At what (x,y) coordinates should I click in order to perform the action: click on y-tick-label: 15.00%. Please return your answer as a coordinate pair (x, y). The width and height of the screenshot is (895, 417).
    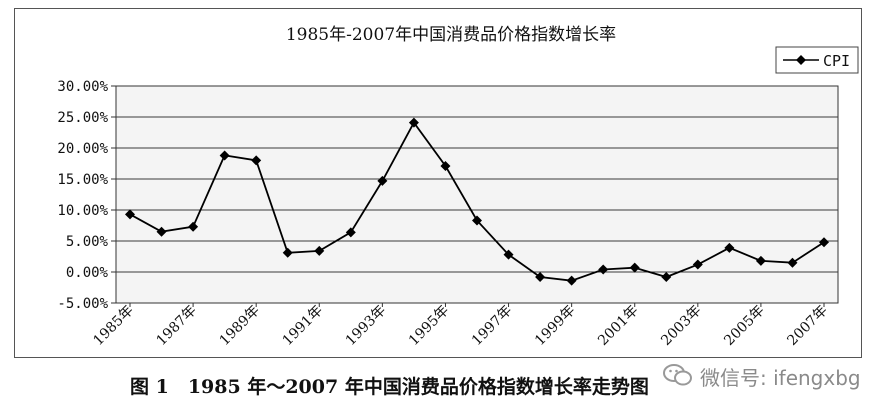
    Looking at the image, I should click on (82, 180).